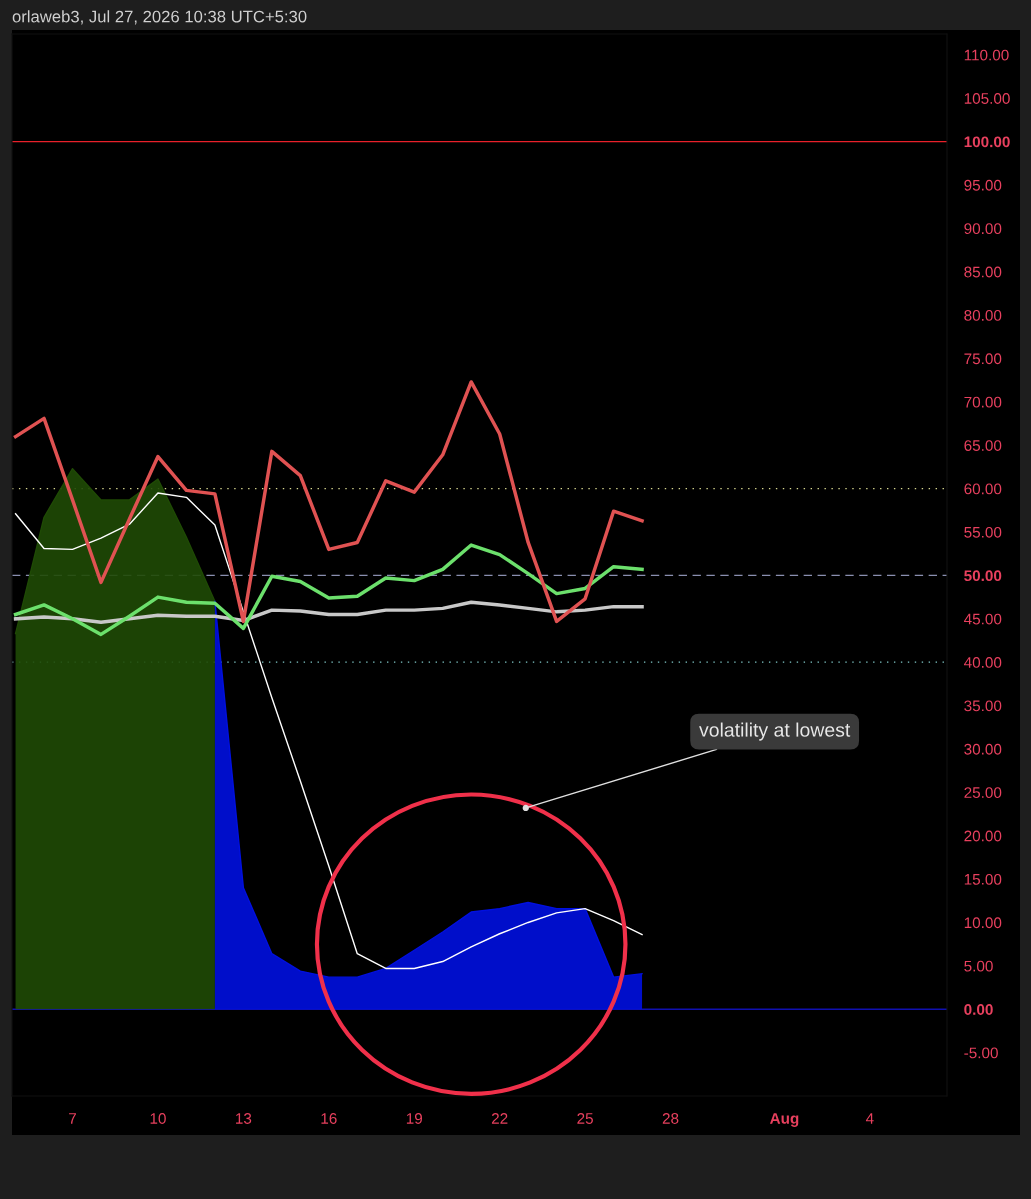 The height and width of the screenshot is (1199, 1031). What do you see at coordinates (670, 1118) in the screenshot?
I see `x-tick-label: 28` at bounding box center [670, 1118].